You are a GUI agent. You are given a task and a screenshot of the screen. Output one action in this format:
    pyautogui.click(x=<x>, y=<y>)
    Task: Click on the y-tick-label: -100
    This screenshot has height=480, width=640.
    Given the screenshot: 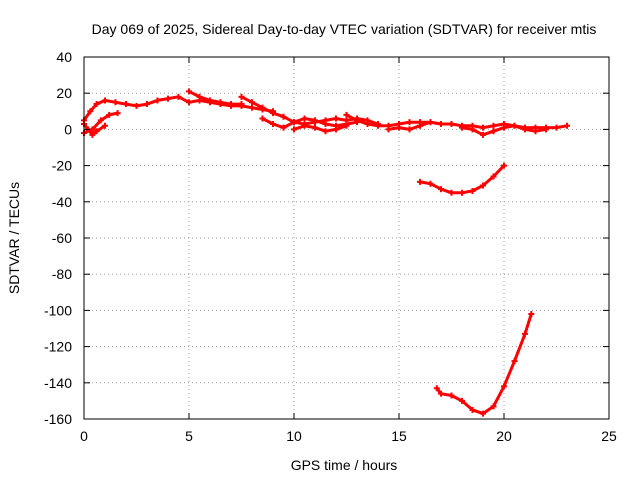 What is the action you would take?
    pyautogui.click(x=58, y=310)
    